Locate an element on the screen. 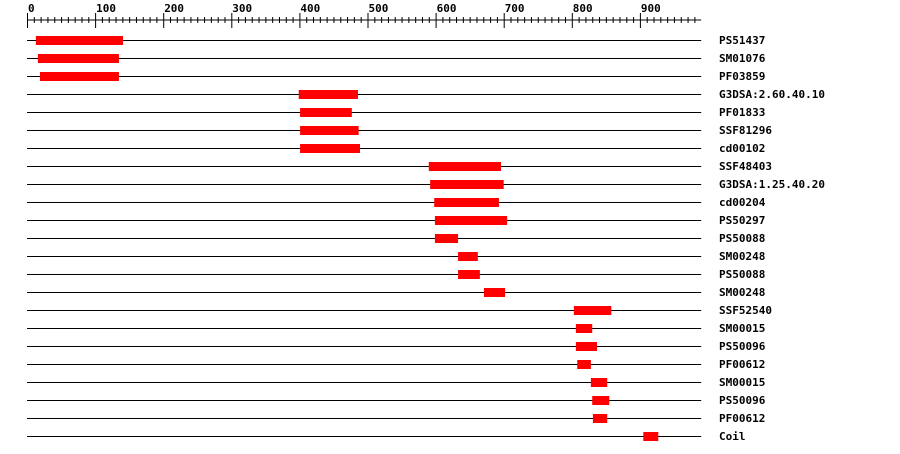  tick-label: 300 is located at coordinates (242, 8).